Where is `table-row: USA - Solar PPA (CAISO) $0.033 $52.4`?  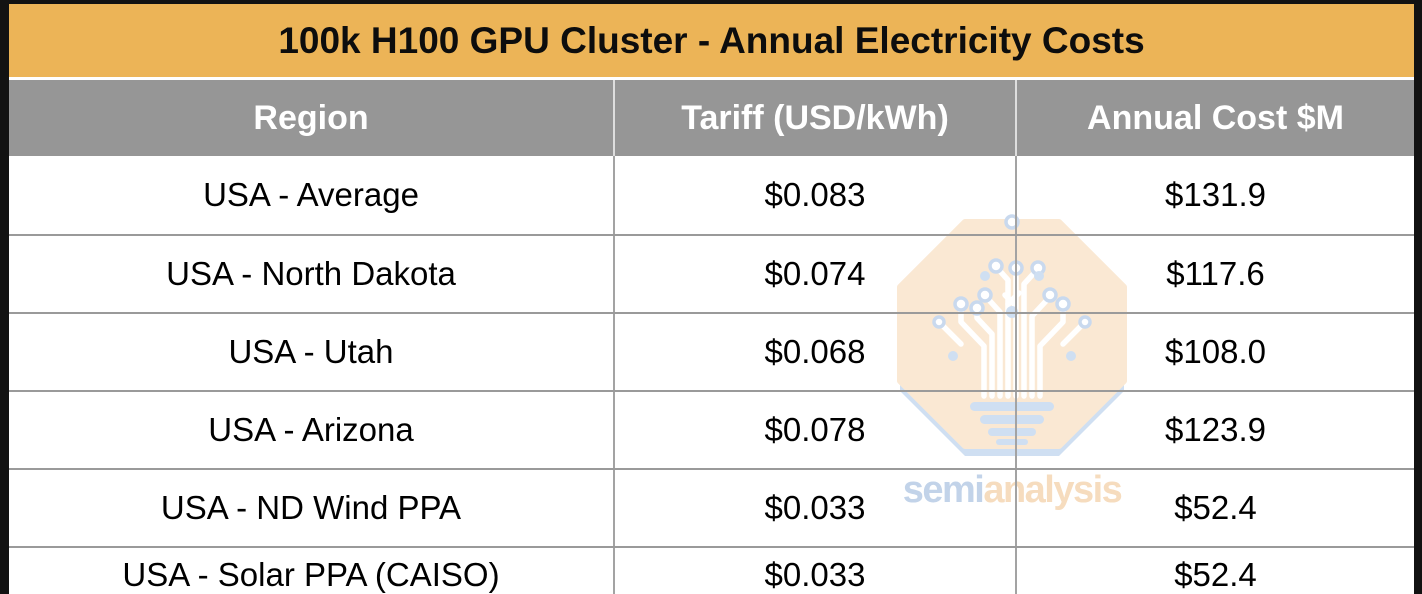
table-row: USA - Solar PPA (CAISO) $0.033 $52.4 is located at coordinates (711, 570).